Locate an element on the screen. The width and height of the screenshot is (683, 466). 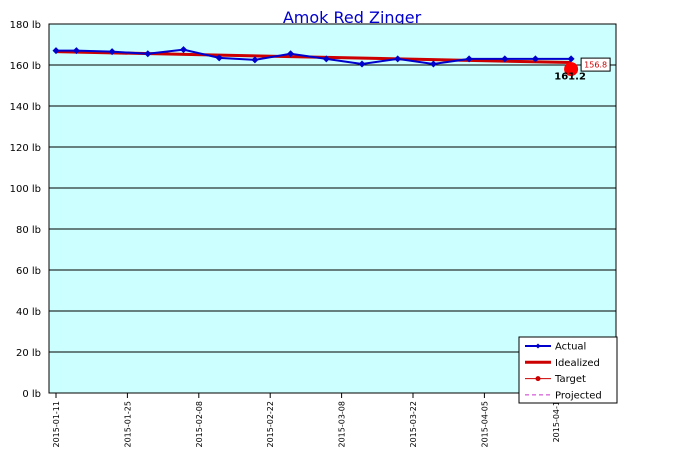
legend-item-idealized: Idealized is located at coordinates (562, 363).